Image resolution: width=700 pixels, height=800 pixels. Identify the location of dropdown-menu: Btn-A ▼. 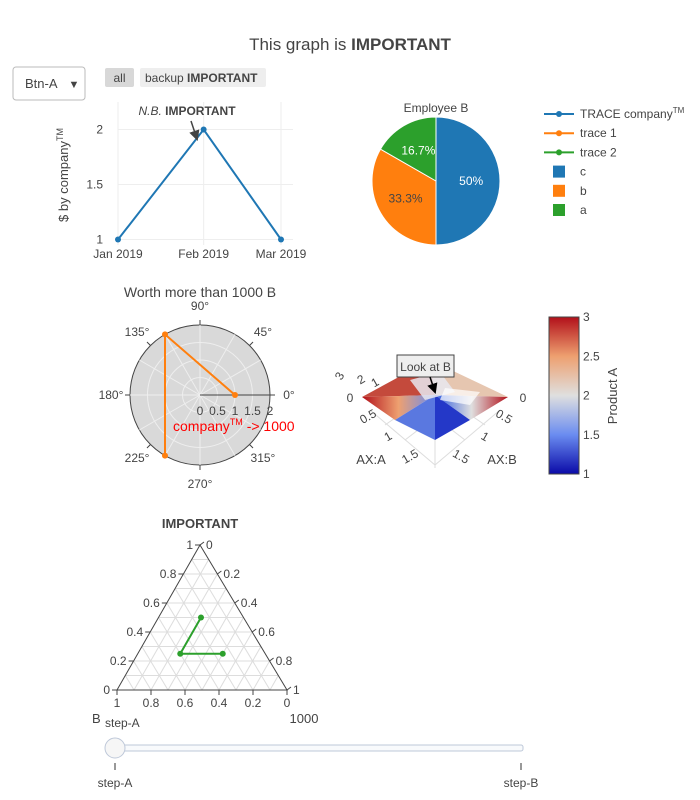
(49, 83).